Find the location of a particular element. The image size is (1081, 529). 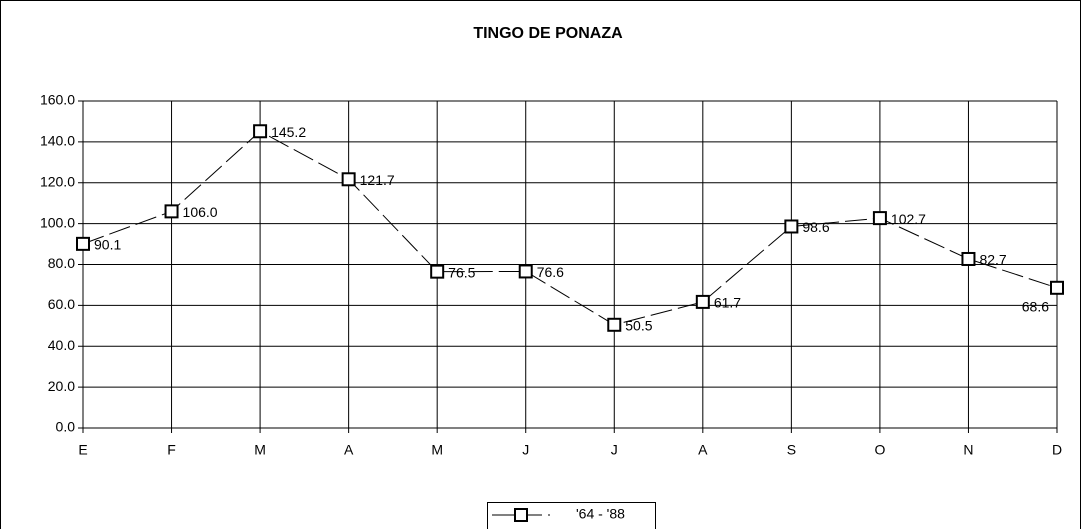

data-label: 50.5 is located at coordinates (638, 325).